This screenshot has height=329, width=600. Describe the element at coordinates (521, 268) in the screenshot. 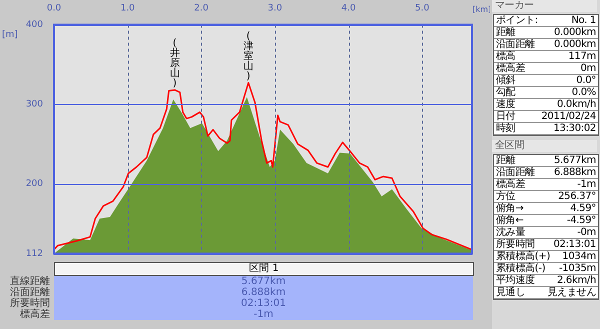

I see `text: 累積標高(-)` at that location.